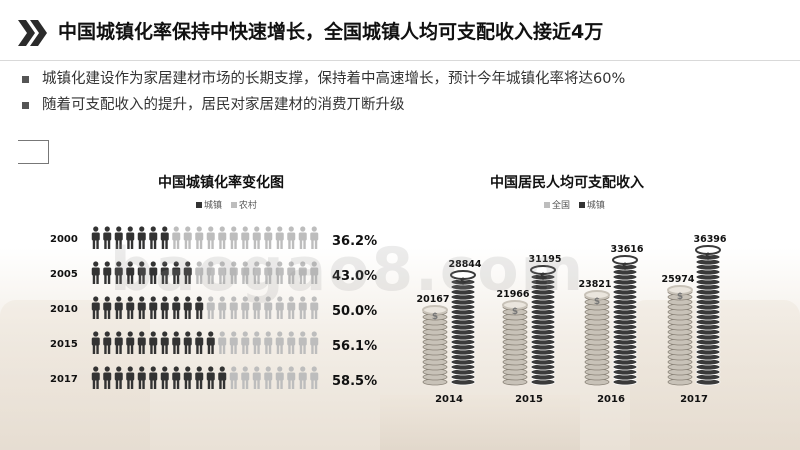 The height and width of the screenshot is (450, 800). I want to click on income-legend: 全国 城镇, so click(571, 204).